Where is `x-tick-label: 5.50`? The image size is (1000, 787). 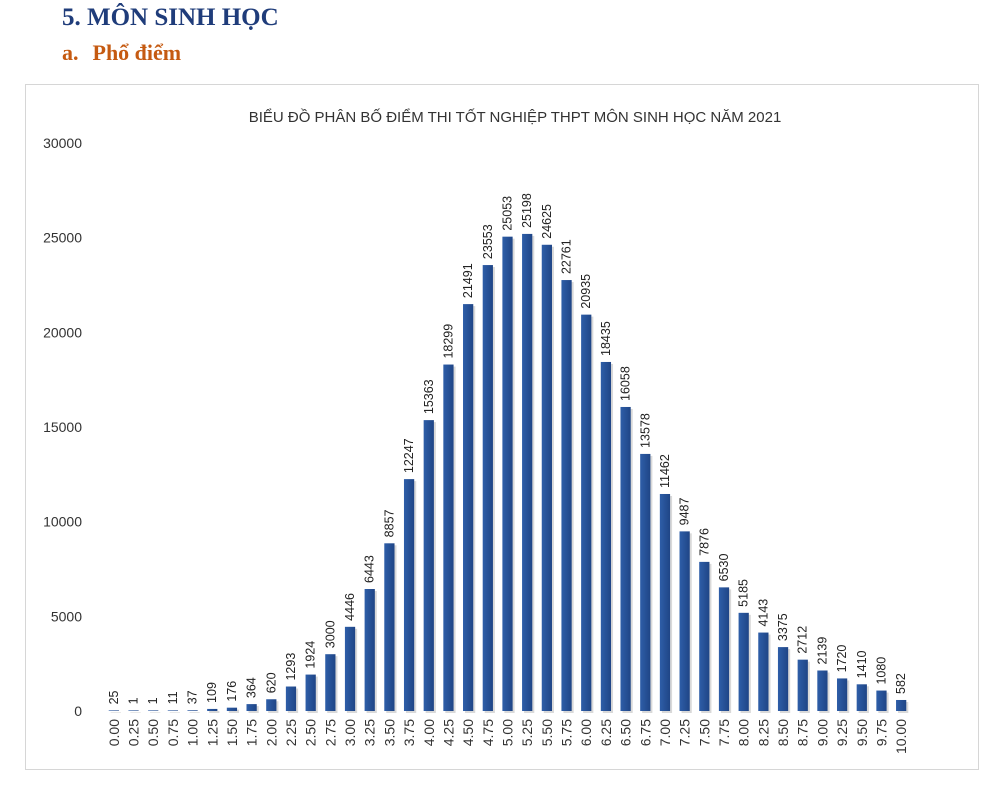 x-tick-label: 5.50 is located at coordinates (547, 732).